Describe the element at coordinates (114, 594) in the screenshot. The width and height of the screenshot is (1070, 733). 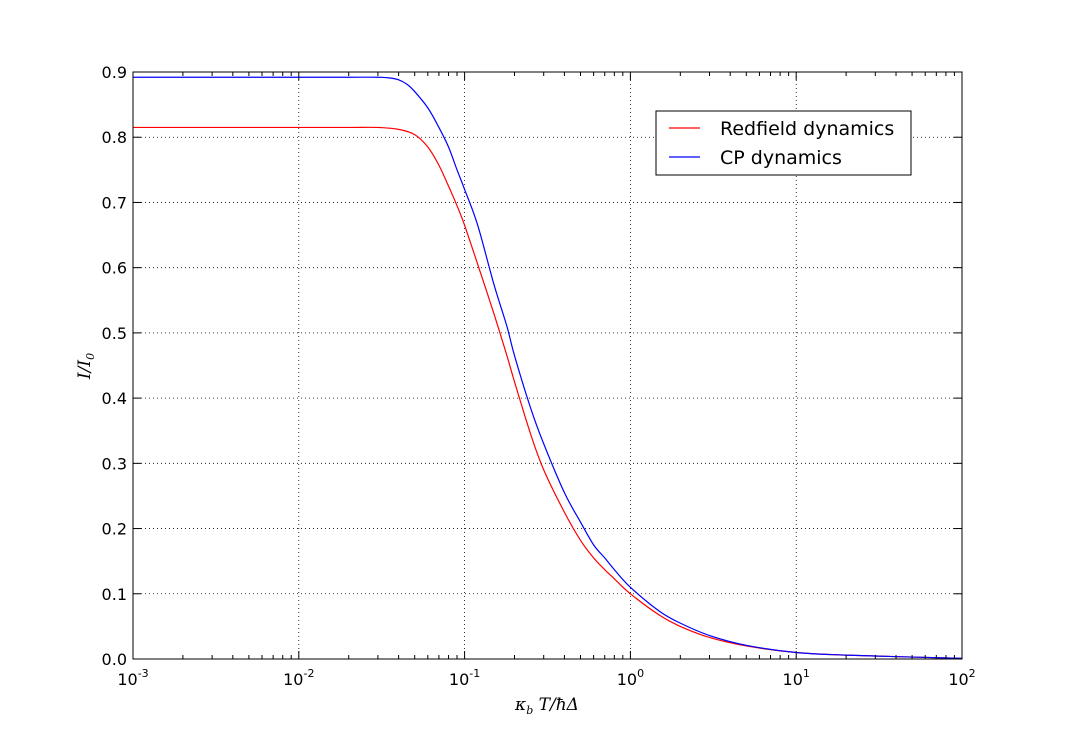
I see `y-tick-label: 0.1` at that location.